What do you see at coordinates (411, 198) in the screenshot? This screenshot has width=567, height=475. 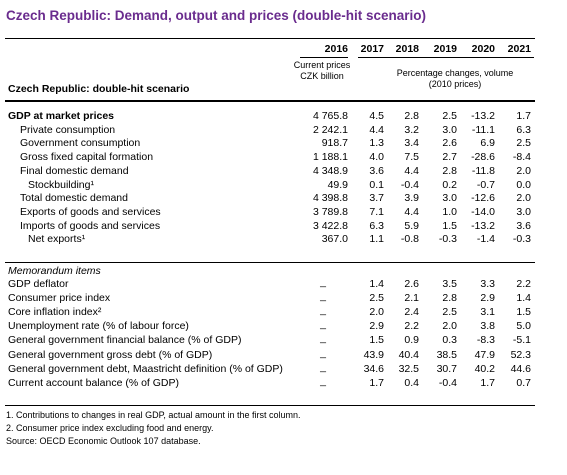 I see `cell: 3.9` at bounding box center [411, 198].